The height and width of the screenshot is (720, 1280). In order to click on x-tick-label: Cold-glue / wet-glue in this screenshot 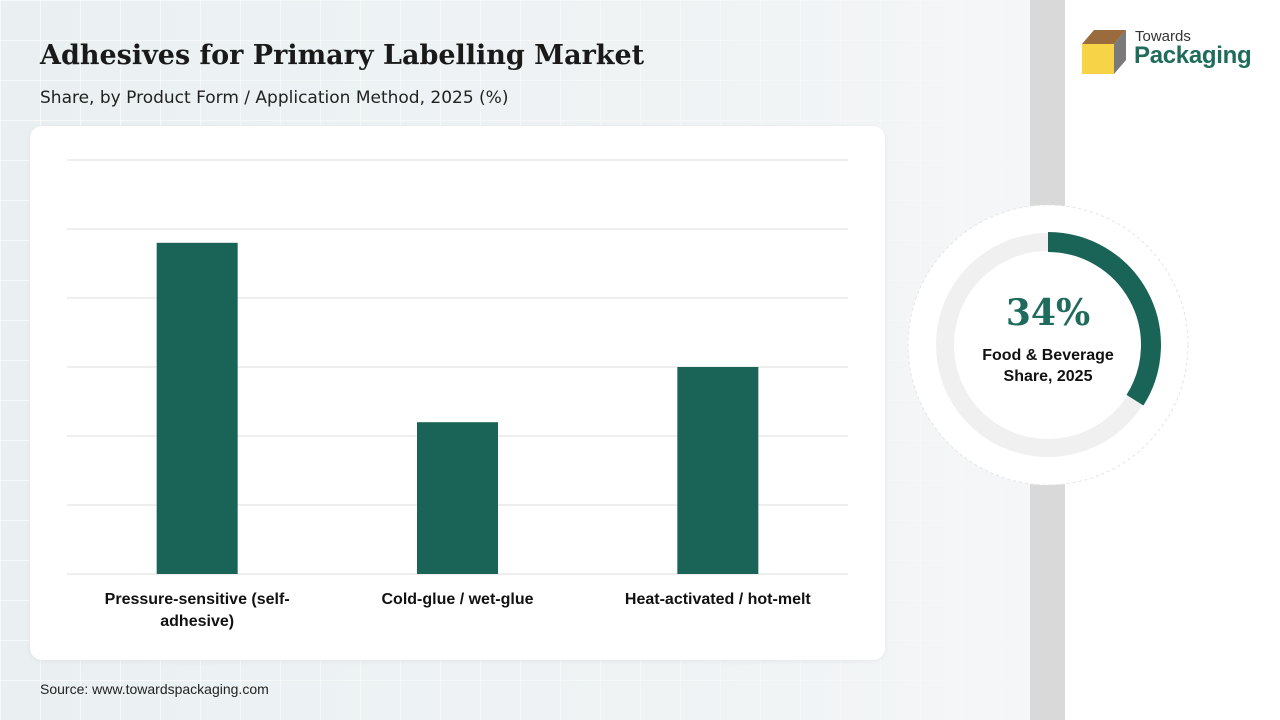, I will do `click(458, 599)`.